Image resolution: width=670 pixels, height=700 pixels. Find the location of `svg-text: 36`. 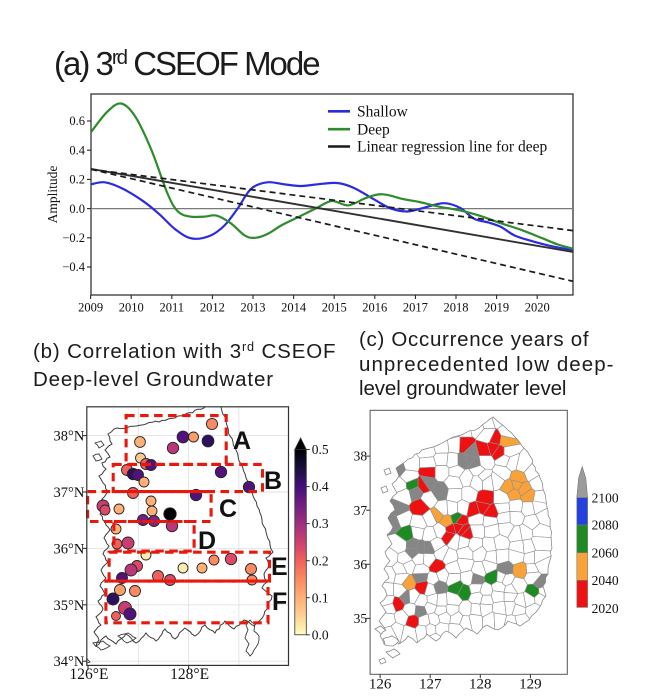

svg-text: 36 is located at coordinates (361, 564).